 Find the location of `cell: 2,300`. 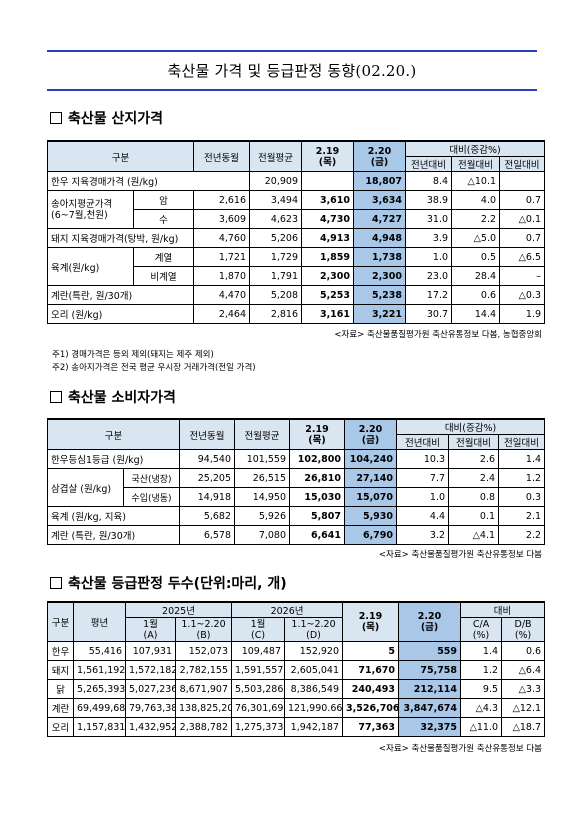

cell: 2,300 is located at coordinates (328, 276).